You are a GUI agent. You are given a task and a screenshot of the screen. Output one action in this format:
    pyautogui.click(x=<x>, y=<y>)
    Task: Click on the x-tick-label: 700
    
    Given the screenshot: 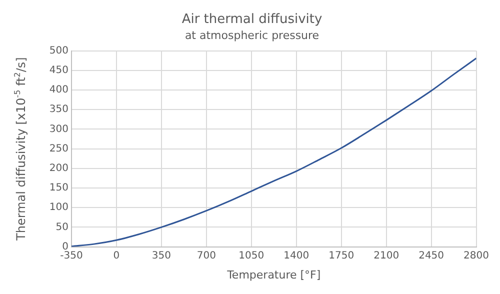 What is the action you would take?
    pyautogui.click(x=206, y=256)
    